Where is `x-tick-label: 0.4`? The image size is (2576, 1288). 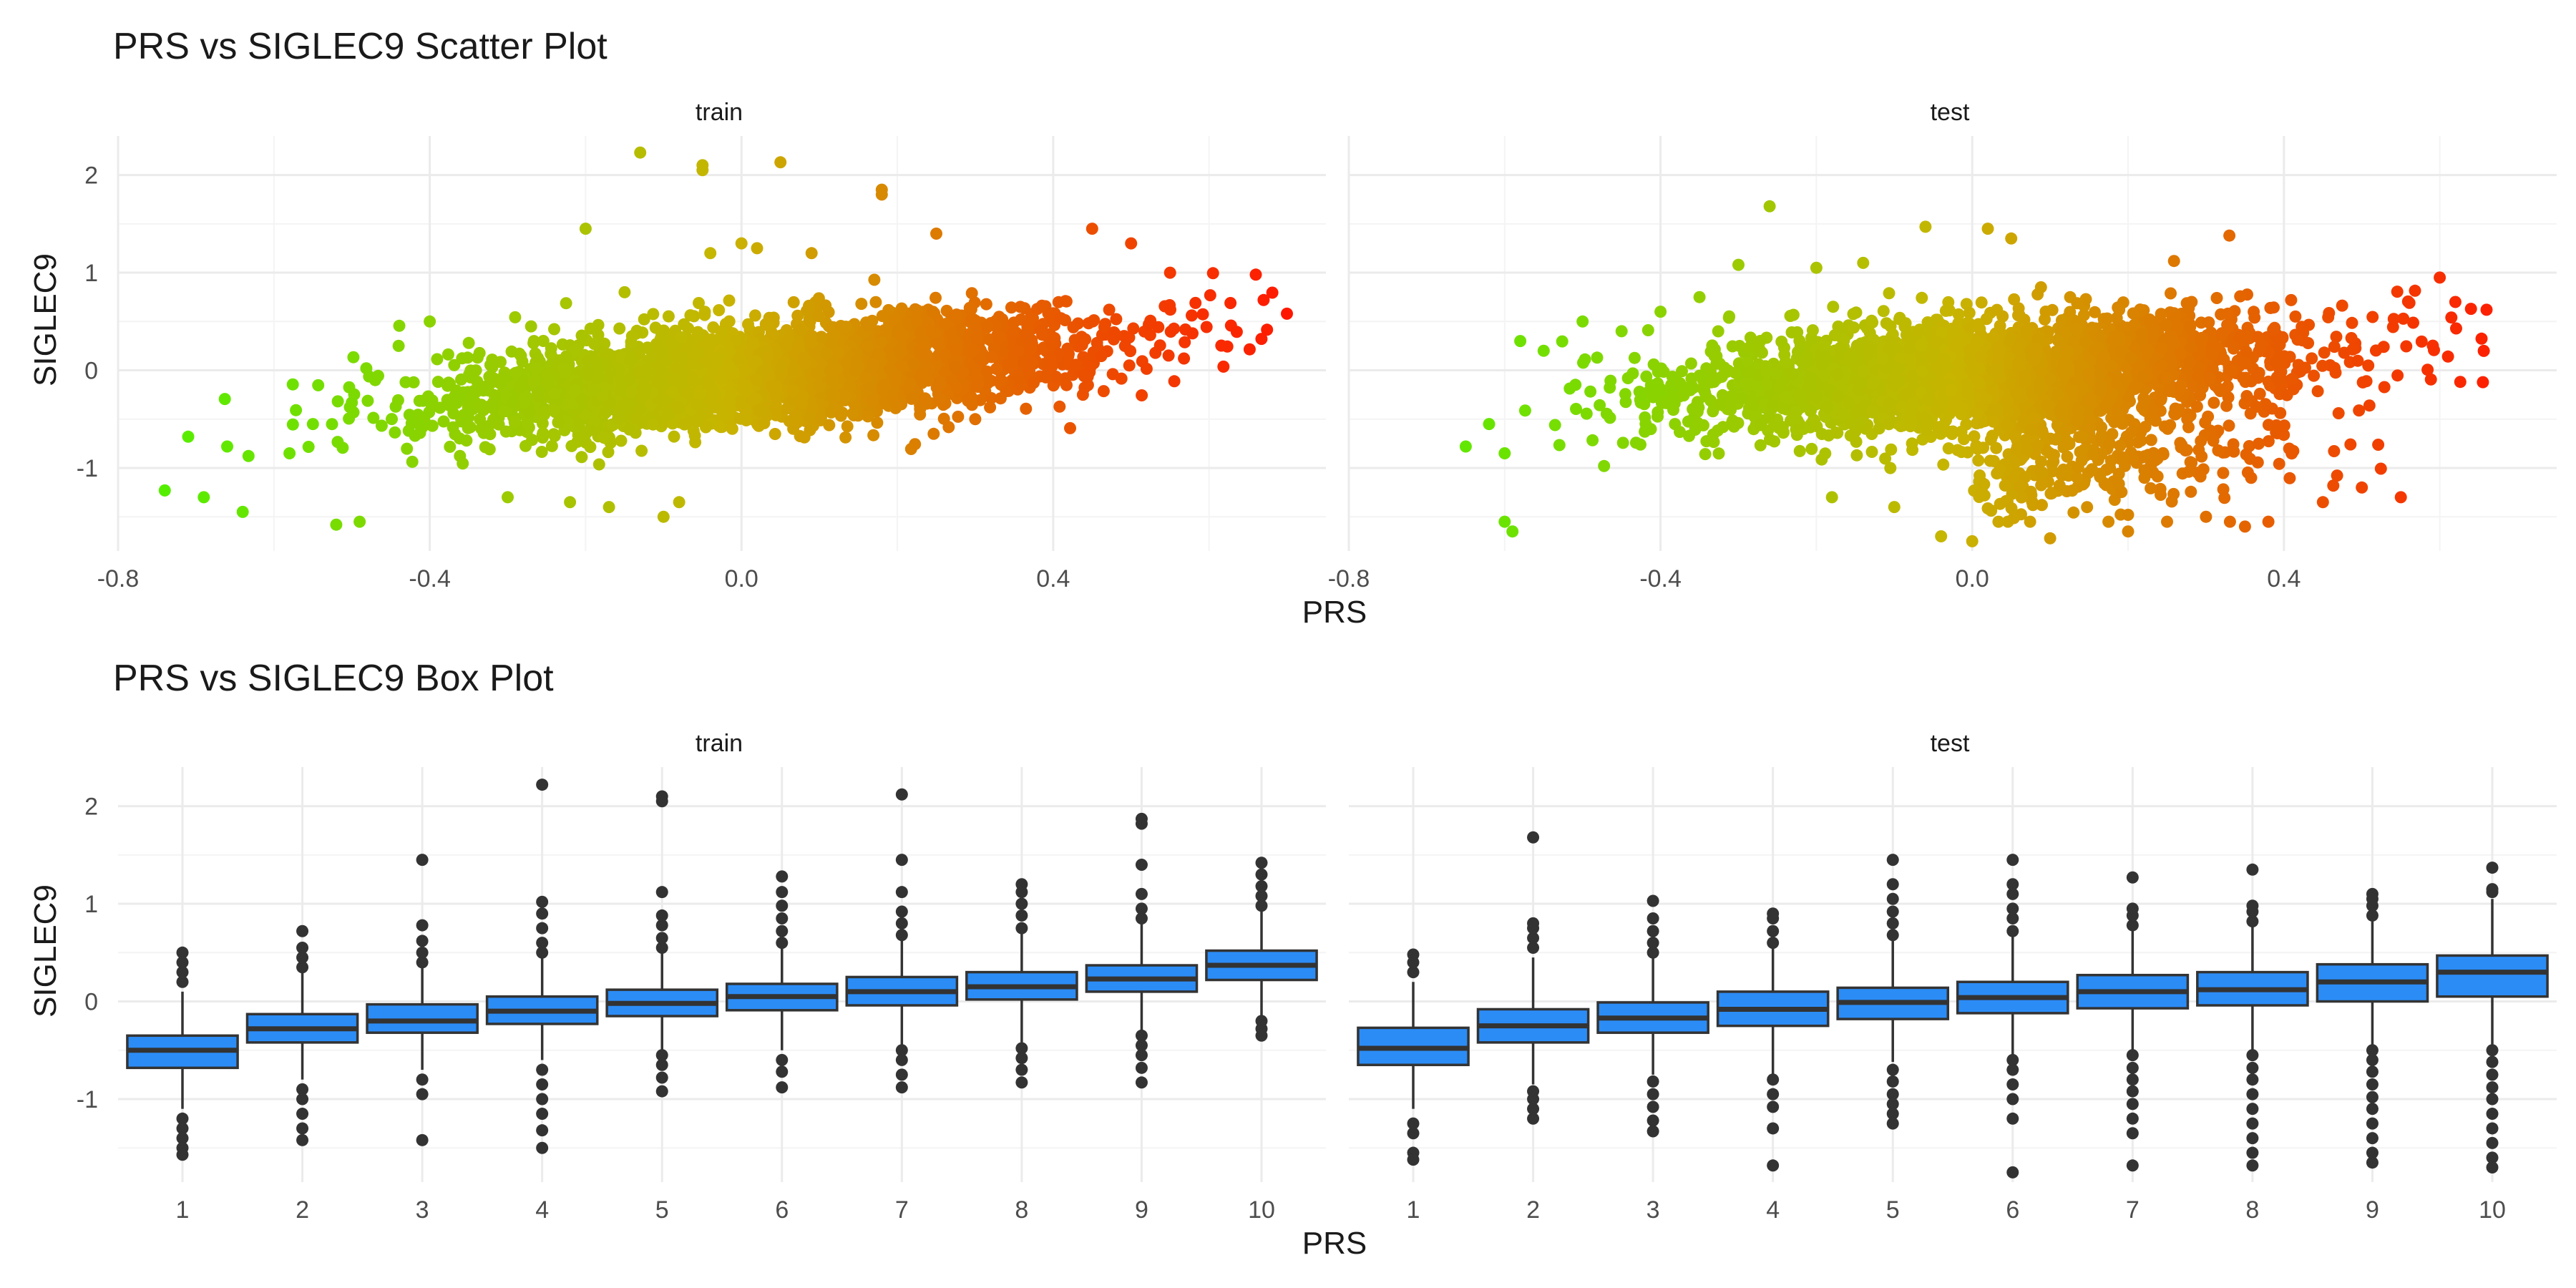 x-tick-label: 0.4 is located at coordinates (2284, 578).